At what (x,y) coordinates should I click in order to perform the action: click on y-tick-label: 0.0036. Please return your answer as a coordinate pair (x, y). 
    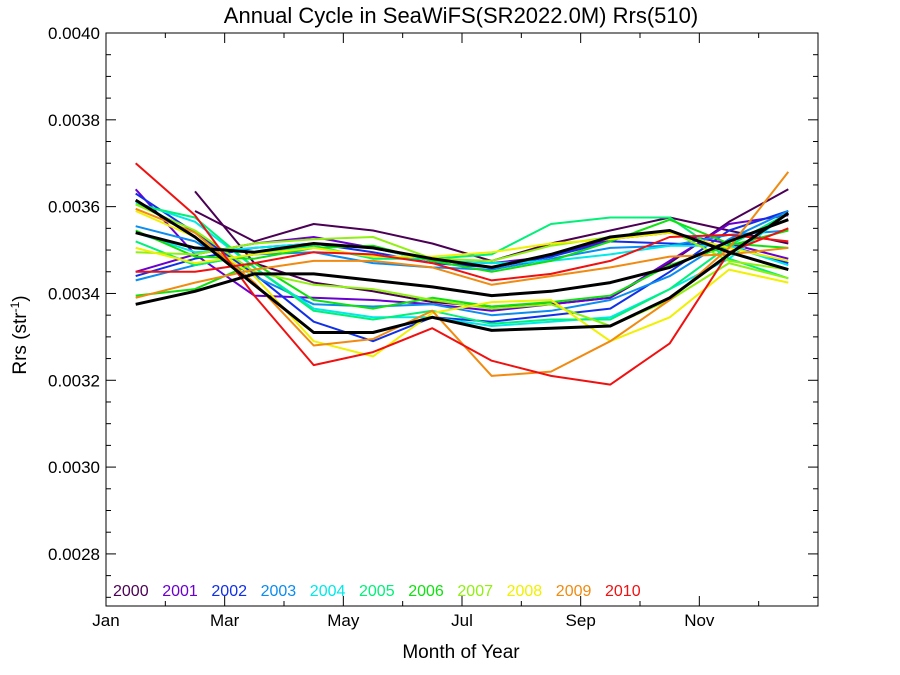
    Looking at the image, I should click on (74, 207).